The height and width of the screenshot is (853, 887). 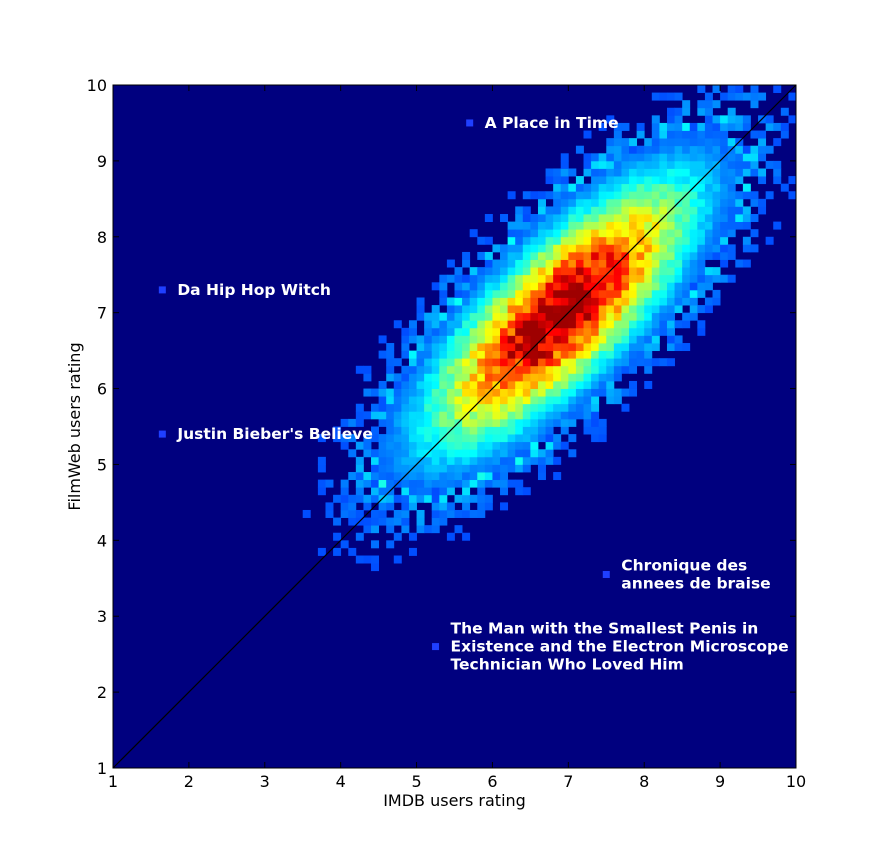 I want to click on y-tick-label: 9, so click(x=102, y=161).